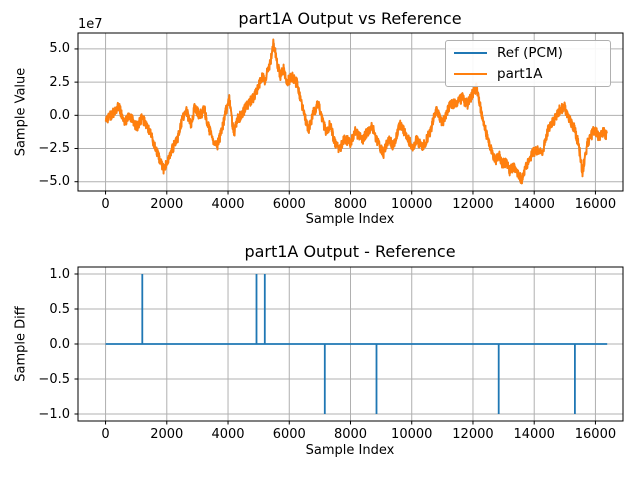 The image size is (640, 480). I want to click on legend-item-ref-pcm: Ref (PCM), so click(528, 53).